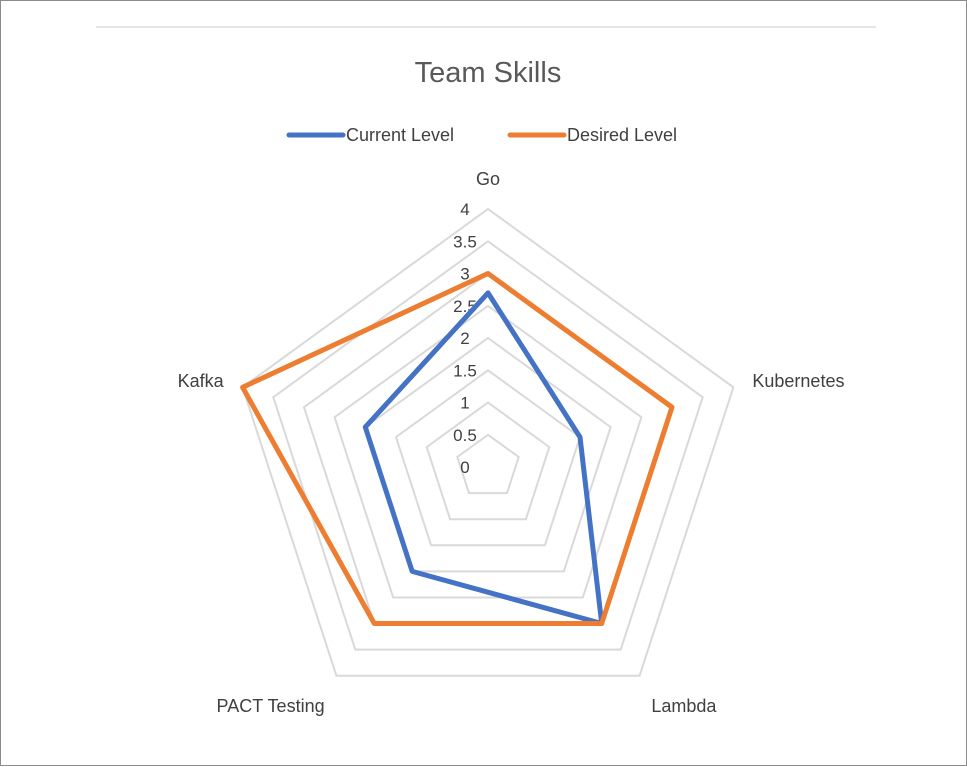 The image size is (967, 767). Describe the element at coordinates (271, 706) in the screenshot. I see `axis-label: PACT Testing` at that location.